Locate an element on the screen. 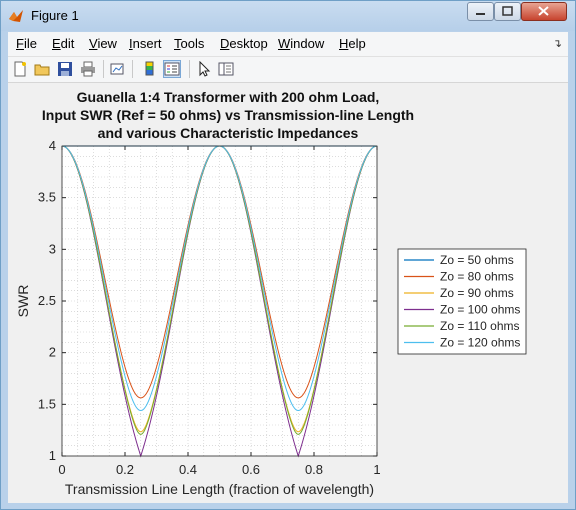 This screenshot has width=576, height=510. menu-insert: Insert is located at coordinates (145, 43).